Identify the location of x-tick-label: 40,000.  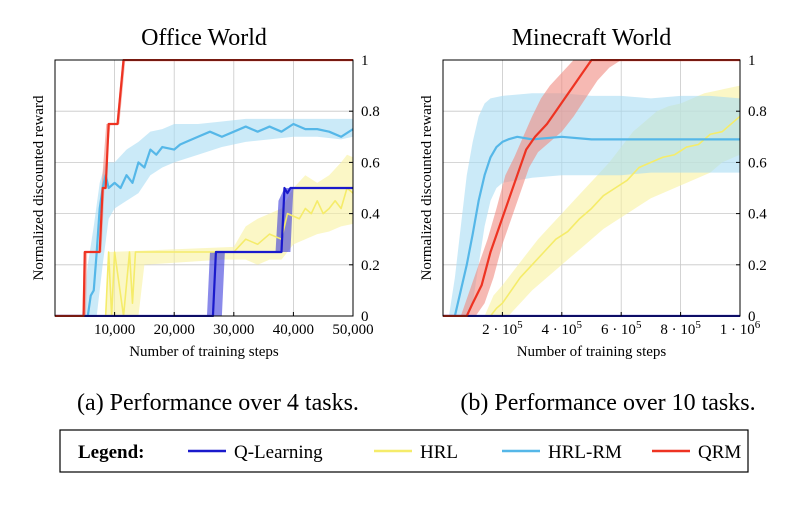
(293, 330).